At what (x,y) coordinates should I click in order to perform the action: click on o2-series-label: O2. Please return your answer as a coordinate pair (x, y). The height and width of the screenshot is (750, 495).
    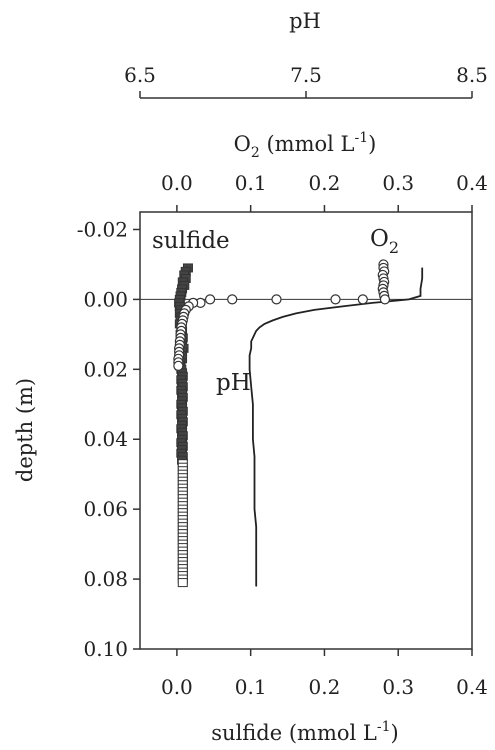
    Looking at the image, I should click on (384, 241).